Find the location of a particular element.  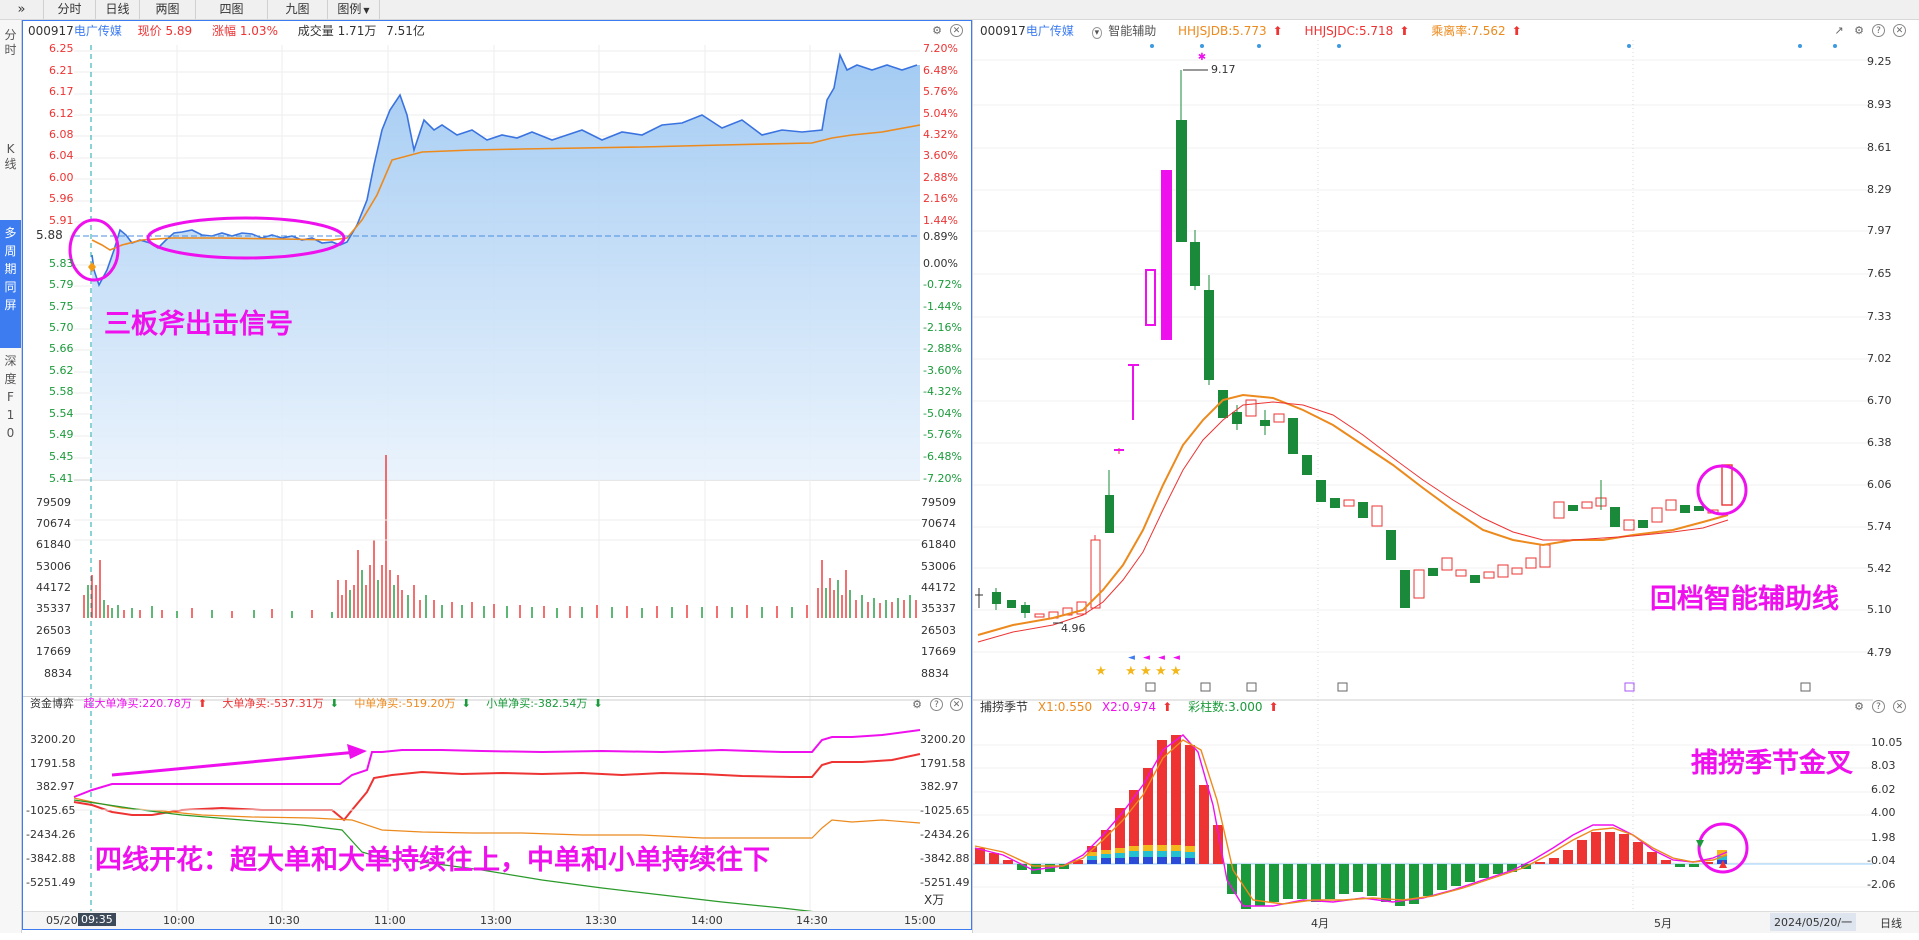

price-tick: 5.75 is located at coordinates (61, 306).